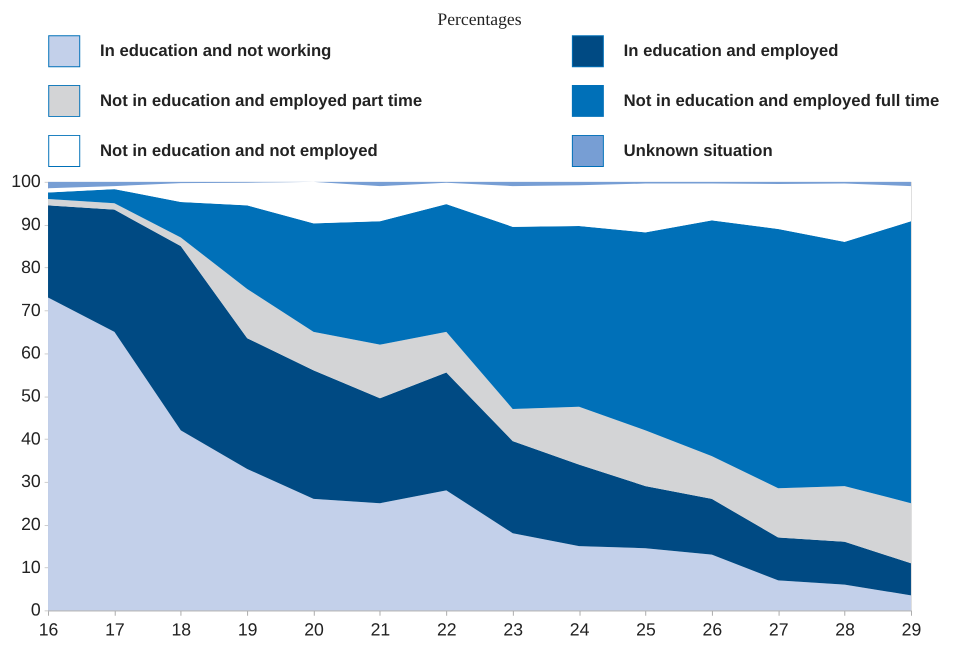  I want to click on legend-label: Unknown situation, so click(698, 150).